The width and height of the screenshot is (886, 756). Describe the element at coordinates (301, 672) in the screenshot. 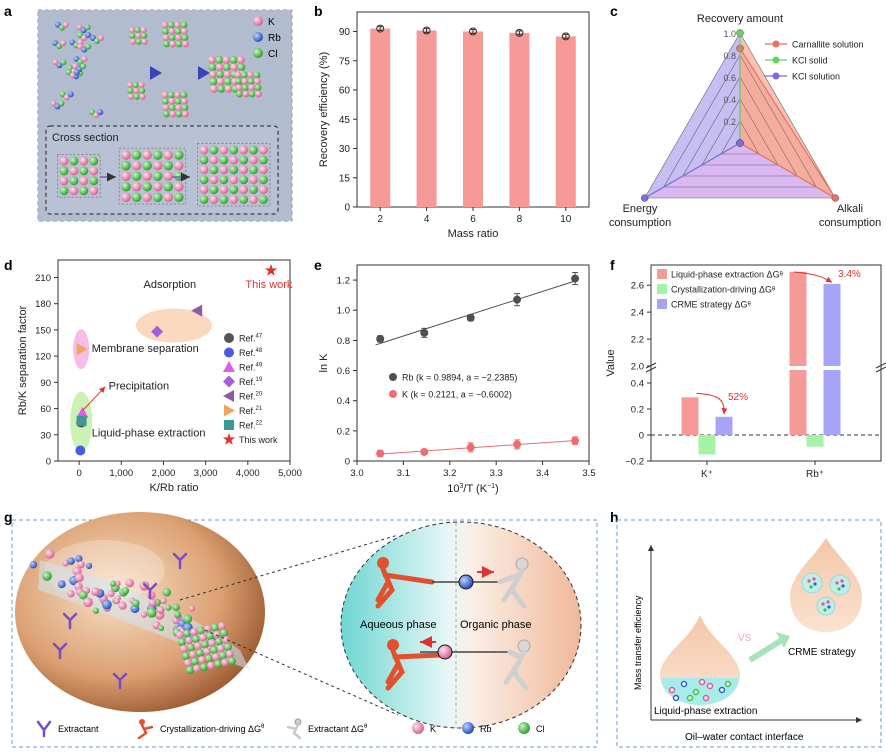

I see `zoom-line-bottom` at that location.